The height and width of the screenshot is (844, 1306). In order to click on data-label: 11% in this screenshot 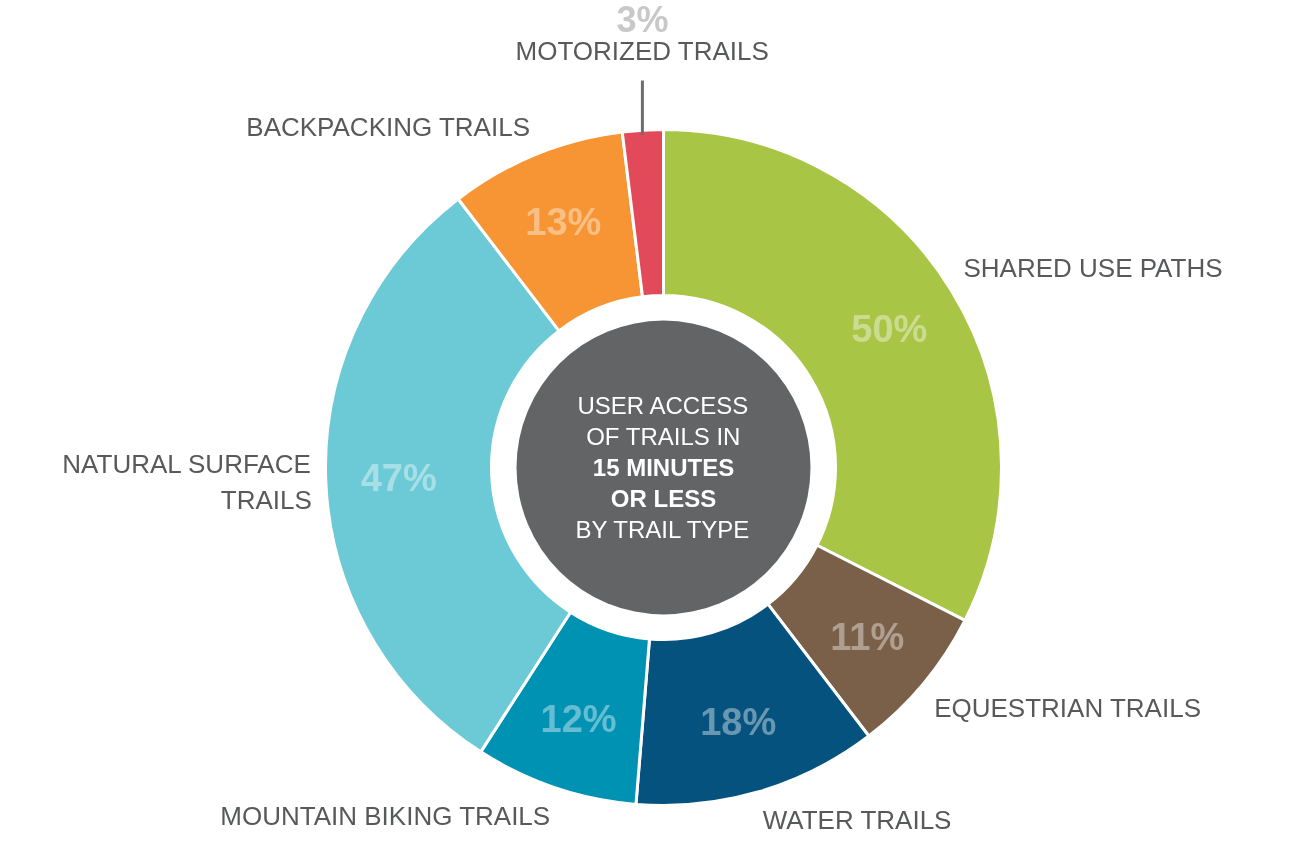, I will do `click(867, 636)`.